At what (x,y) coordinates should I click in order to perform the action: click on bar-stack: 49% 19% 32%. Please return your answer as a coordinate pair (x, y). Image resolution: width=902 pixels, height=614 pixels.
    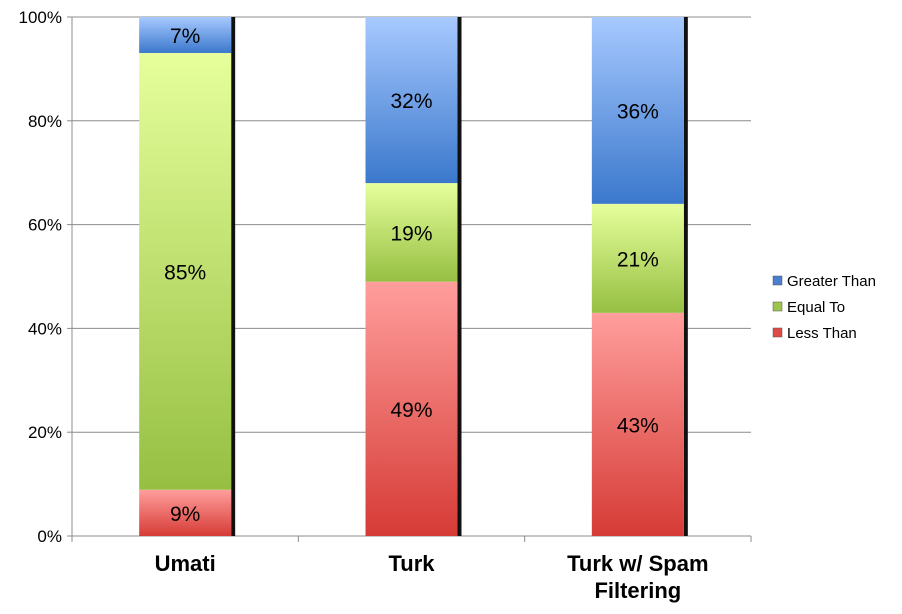
    Looking at the image, I should click on (413, 276).